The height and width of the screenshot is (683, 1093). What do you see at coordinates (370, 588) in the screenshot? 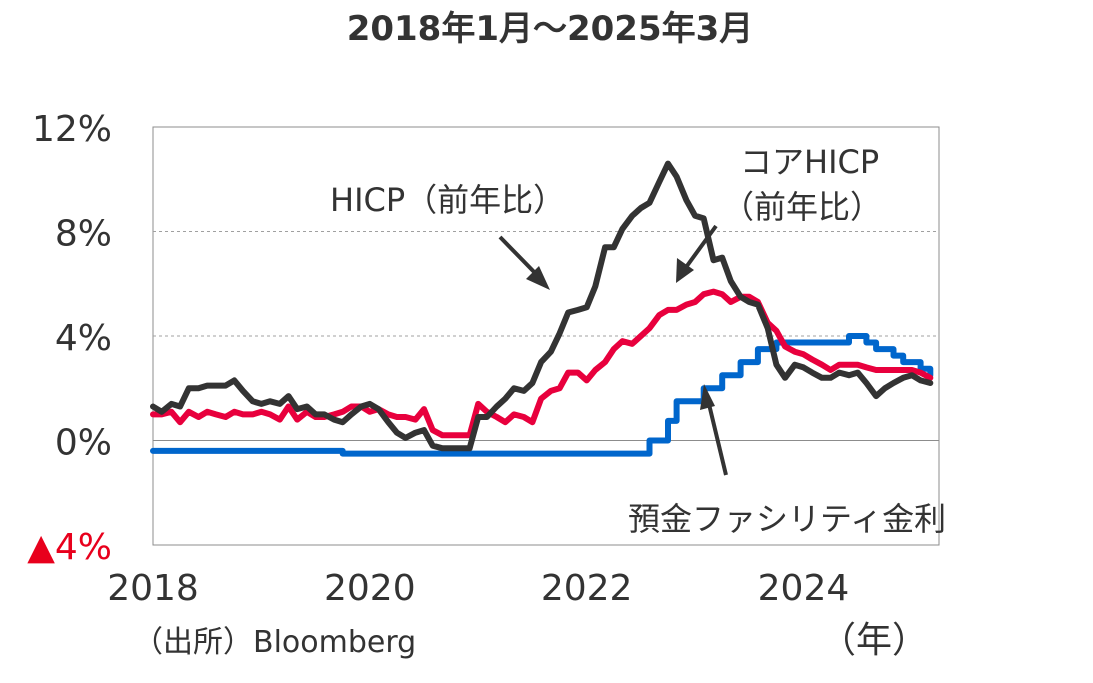
I see `x-tick-label: 2020` at bounding box center [370, 588].